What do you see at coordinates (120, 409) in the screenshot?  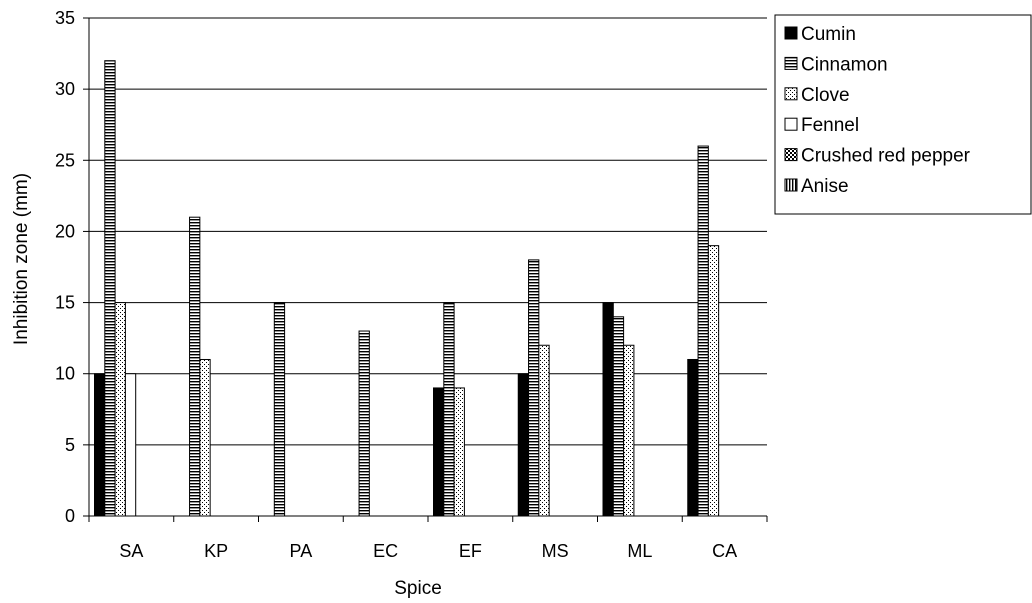 I see `bar-clove-sa` at bounding box center [120, 409].